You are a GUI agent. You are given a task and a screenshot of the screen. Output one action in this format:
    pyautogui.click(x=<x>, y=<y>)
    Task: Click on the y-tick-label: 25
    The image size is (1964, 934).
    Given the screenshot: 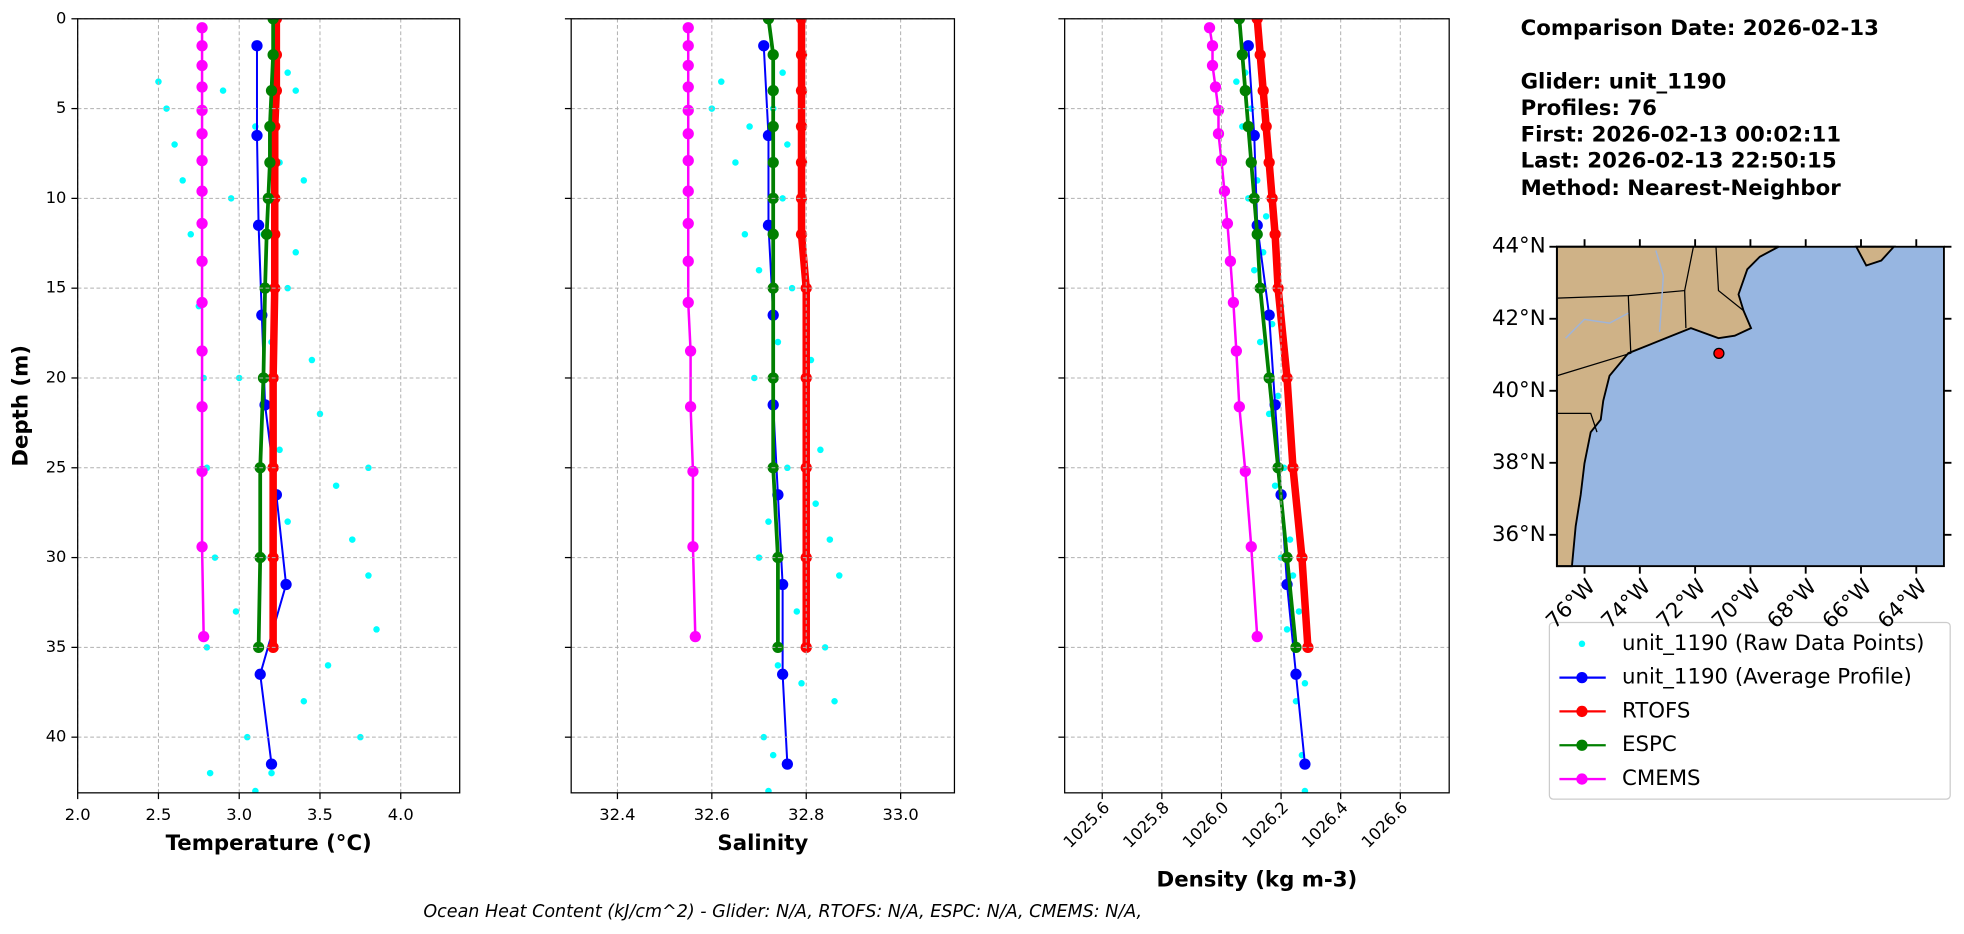 What is the action you would take?
    pyautogui.click(x=56, y=466)
    